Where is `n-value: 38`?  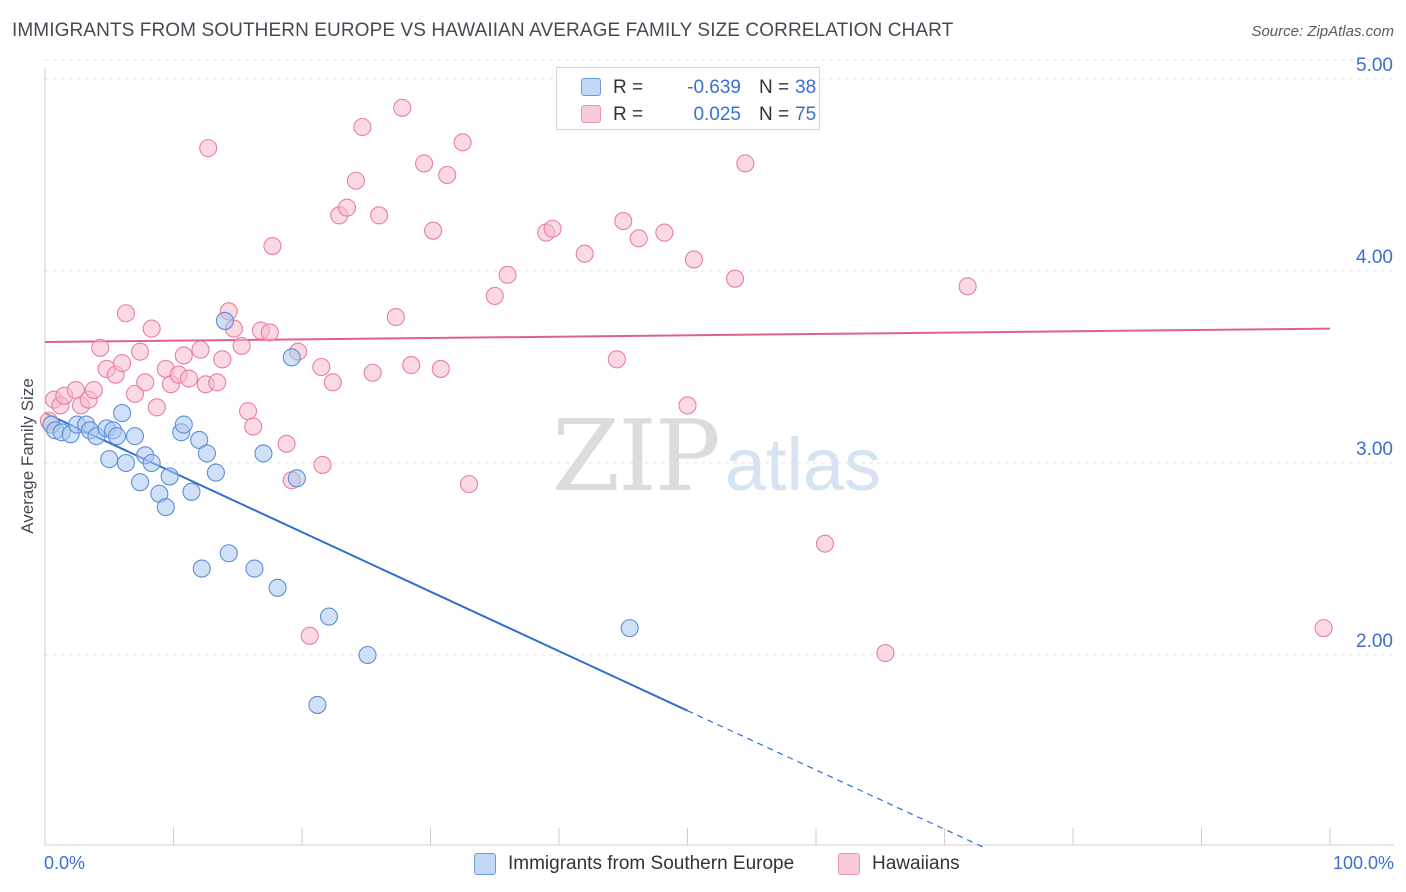
n-value: 38 is located at coordinates (806, 87).